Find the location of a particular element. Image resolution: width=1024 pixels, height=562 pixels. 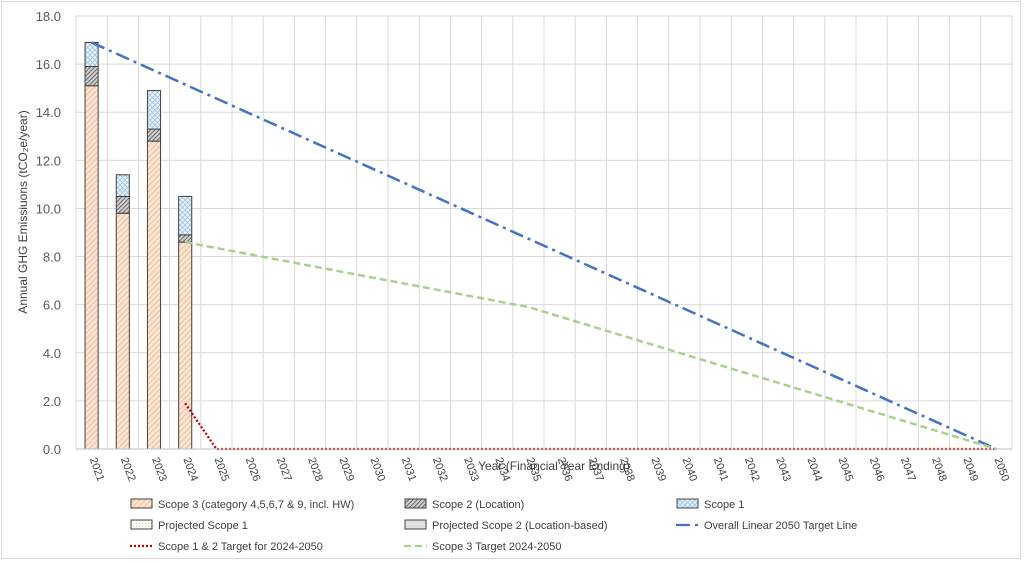

legend-label: Projected Scope 2 (Location-based) is located at coordinates (520, 526).